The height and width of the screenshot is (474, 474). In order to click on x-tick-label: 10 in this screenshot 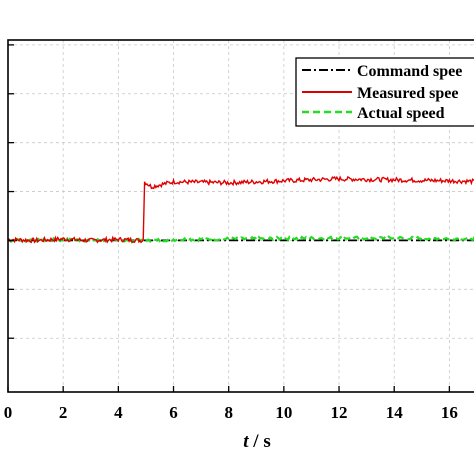, I will do `click(283, 412)`.